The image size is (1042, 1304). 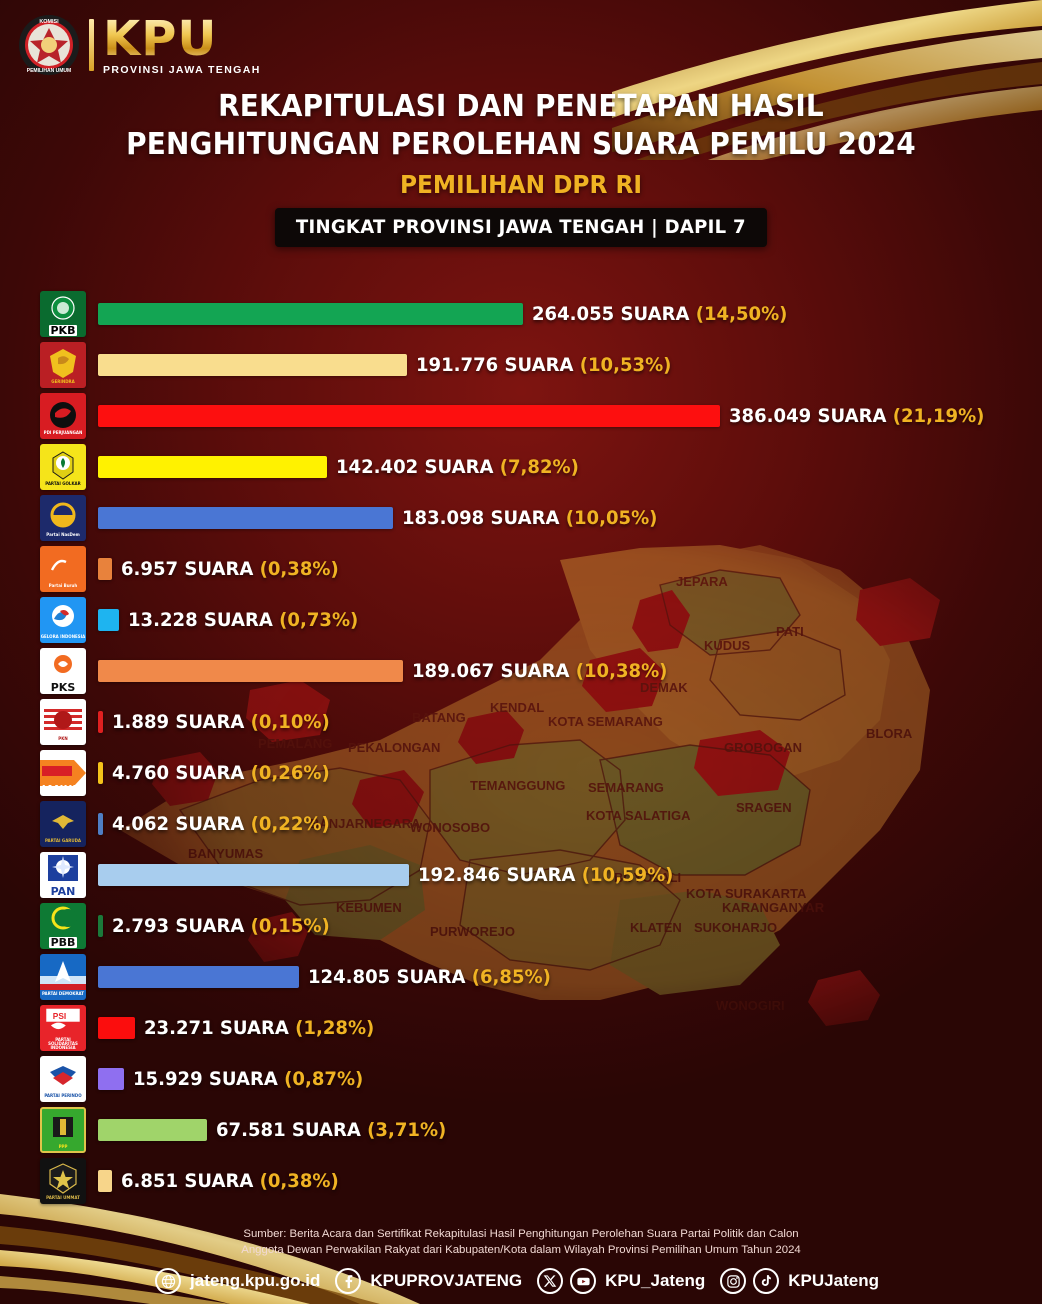 I want to click on bar-area: 386.049 SUARA (21,19%), so click(x=566, y=415).